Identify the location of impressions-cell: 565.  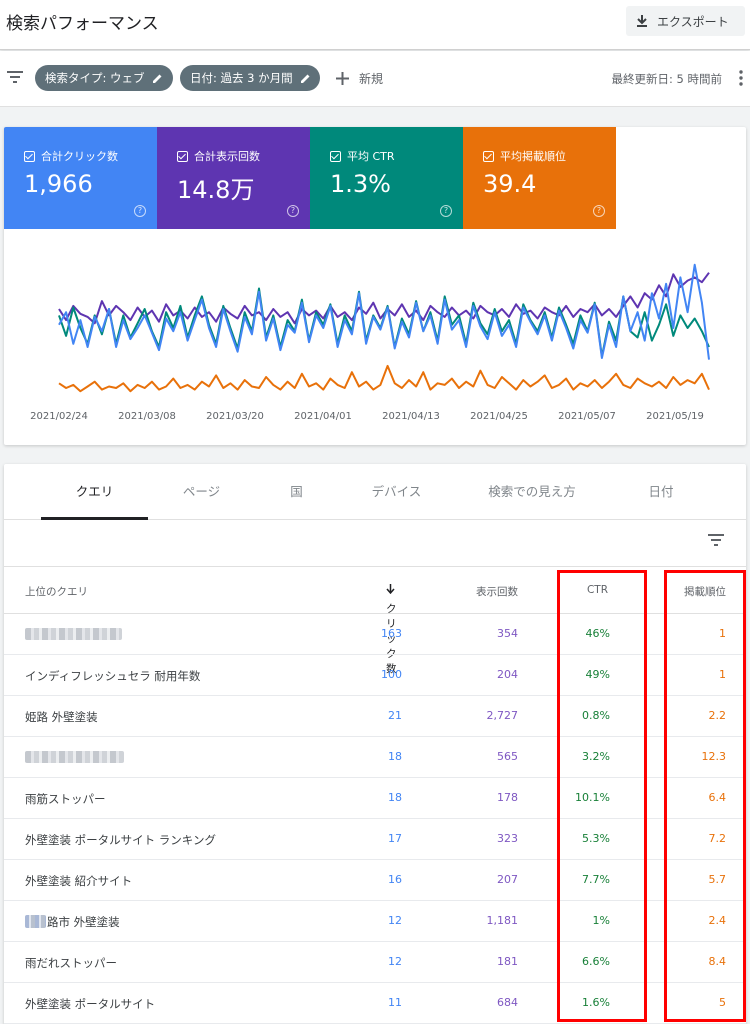
(507, 756).